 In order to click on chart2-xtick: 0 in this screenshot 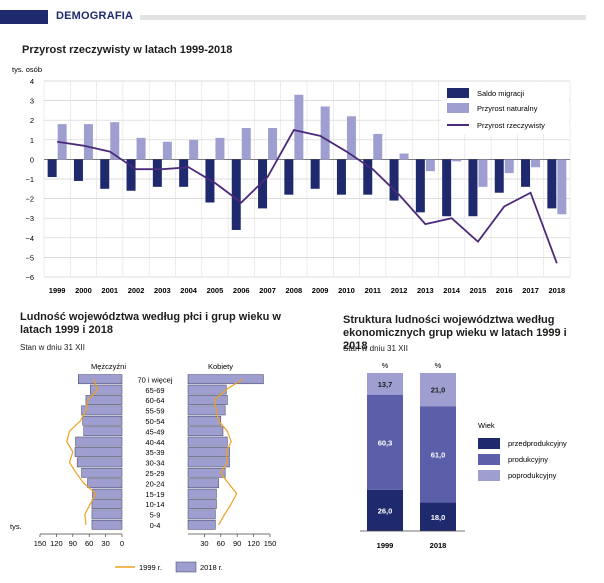, I will do `click(122, 543)`.